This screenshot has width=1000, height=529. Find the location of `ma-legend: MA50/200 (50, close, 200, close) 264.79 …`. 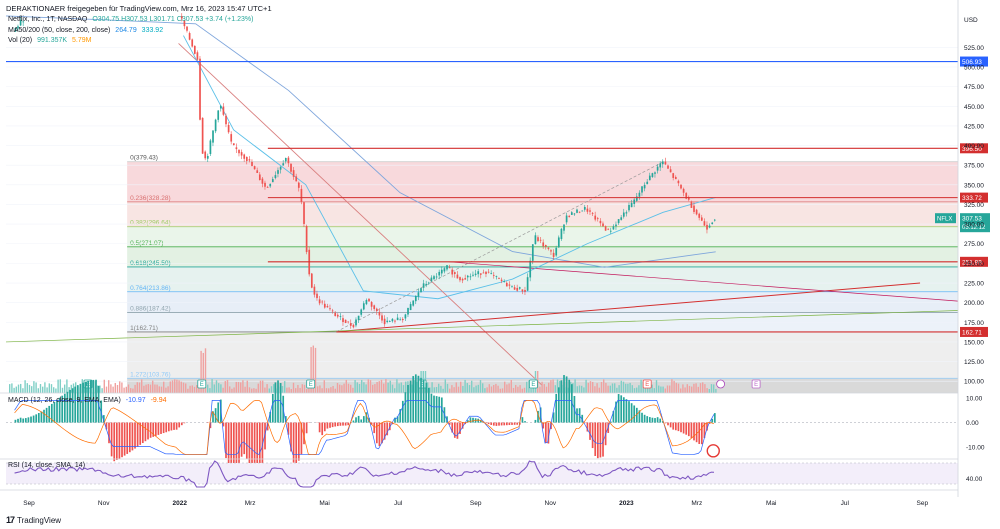

ma-legend: MA50/200 (50, close, 200, close) 264.79 … is located at coordinates (87, 30).